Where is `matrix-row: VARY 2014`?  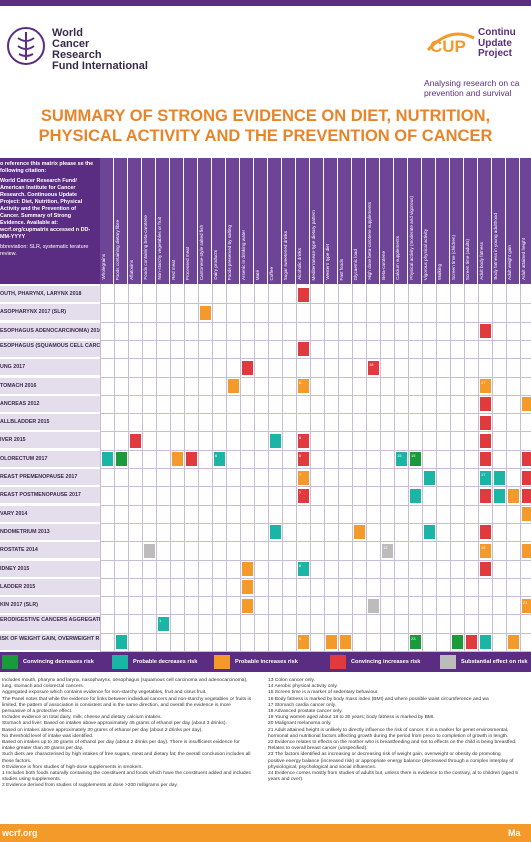 matrix-row: VARY 2014 is located at coordinates (265, 514).